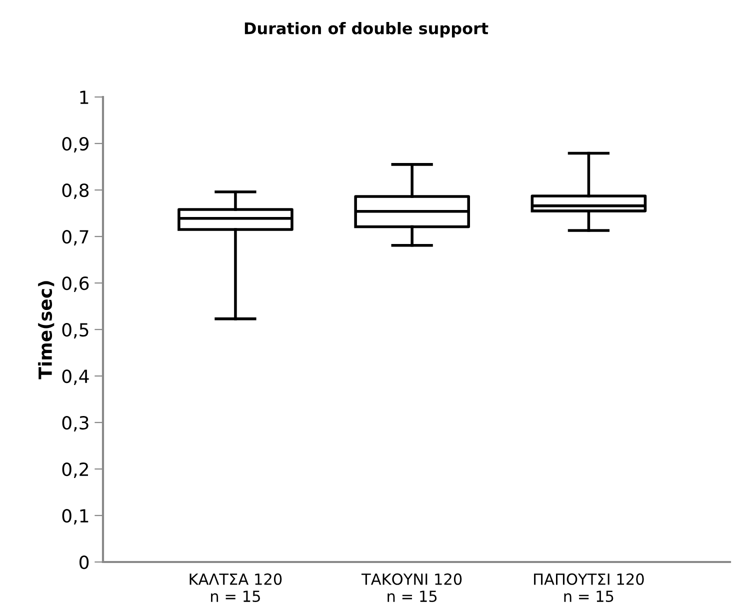 This screenshot has height=615, width=732. Describe the element at coordinates (589, 587) in the screenshot. I see `x-tick-label: ΠΑΠΟΥΤΣΙ 120 n = 15` at that location.